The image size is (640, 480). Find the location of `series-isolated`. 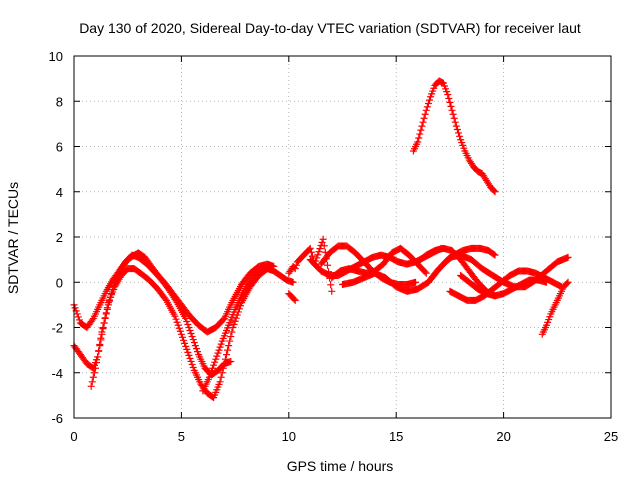

series-isolated is located at coordinates (310, 265).